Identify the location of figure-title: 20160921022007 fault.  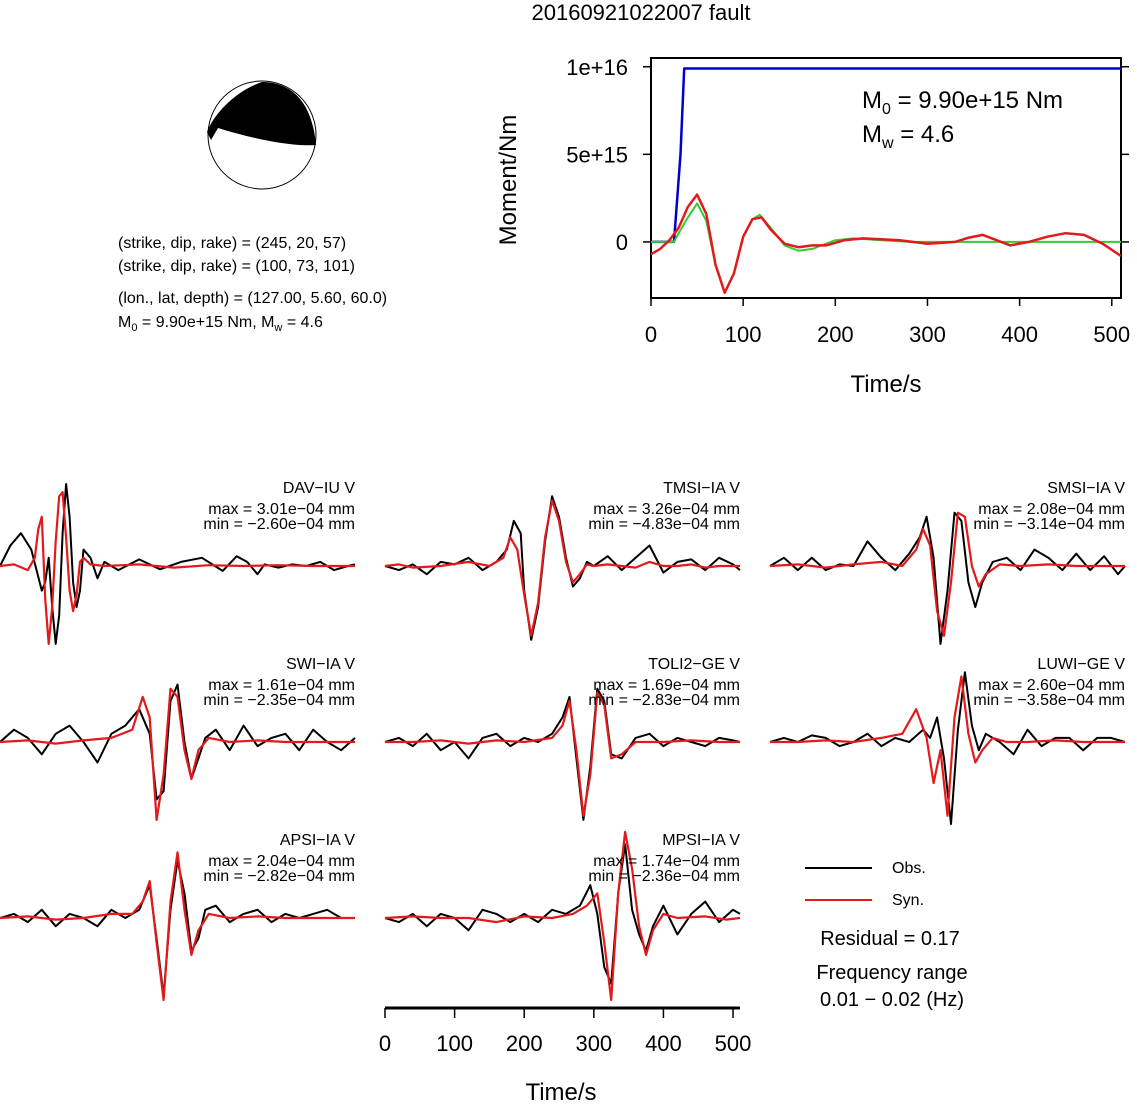
(641, 12).